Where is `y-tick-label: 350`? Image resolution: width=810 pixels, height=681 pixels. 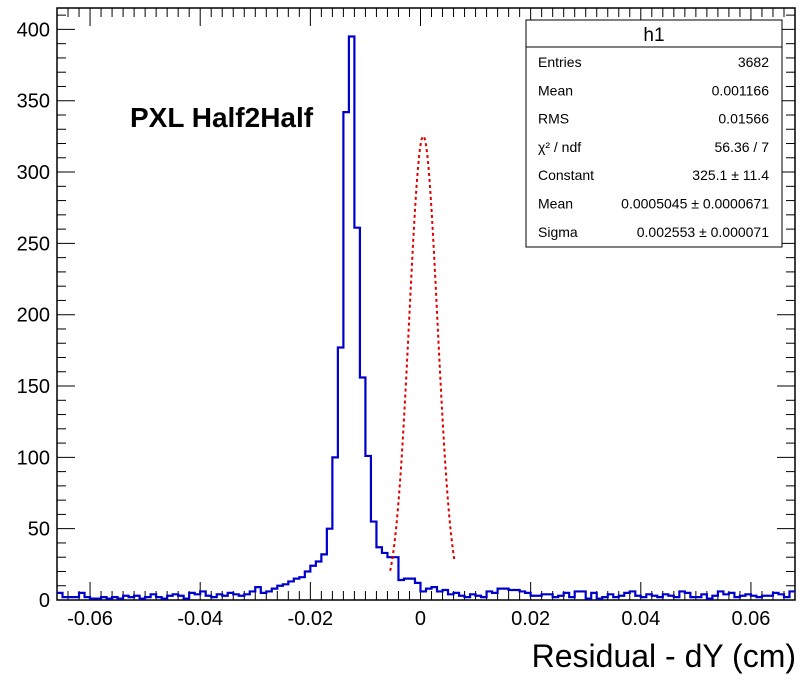 y-tick-label: 350 is located at coordinates (33, 102).